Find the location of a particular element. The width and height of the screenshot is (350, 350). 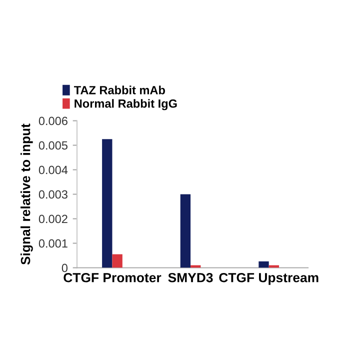

x-tick-label: CTGF Promoter is located at coordinates (113, 277).